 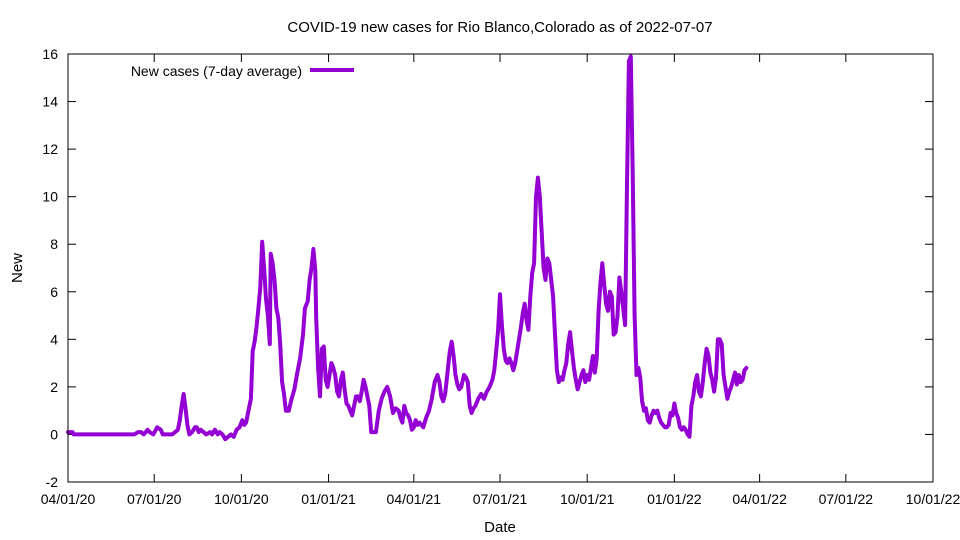 I want to click on x-tick-label: 07/01/21, so click(x=500, y=499).